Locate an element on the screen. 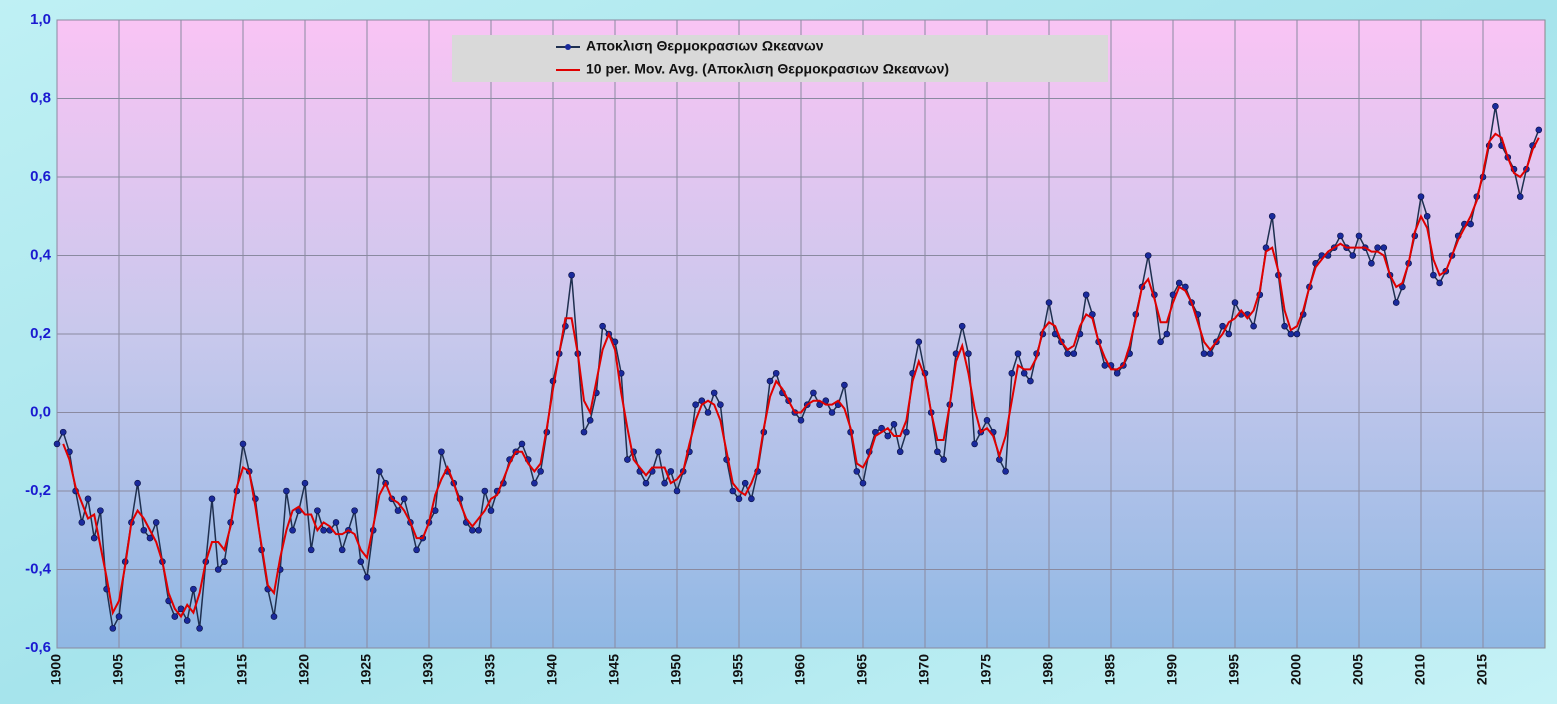  legend-box is located at coordinates (780, 58).